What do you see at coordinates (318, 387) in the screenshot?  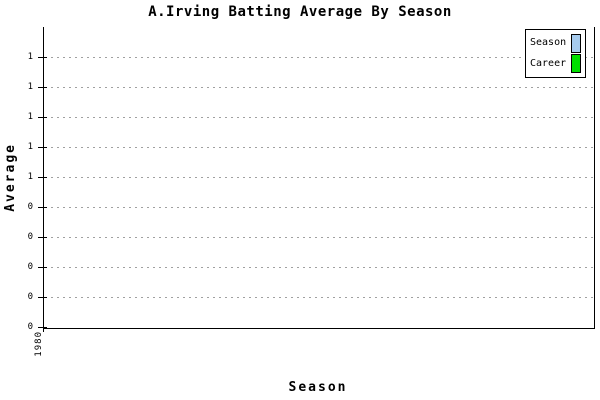 I see `x-axis-label: Season` at bounding box center [318, 387].